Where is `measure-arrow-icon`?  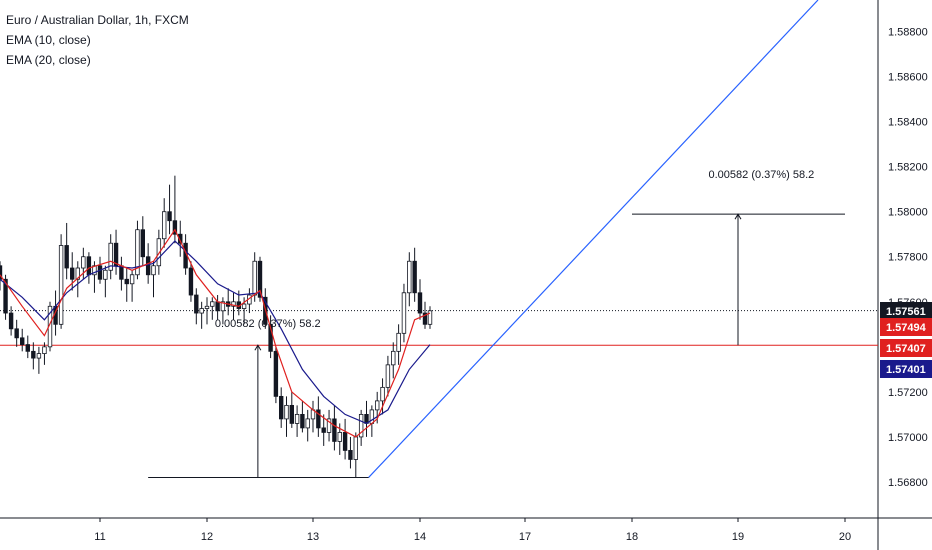 measure-arrow-icon is located at coordinates (258, 347).